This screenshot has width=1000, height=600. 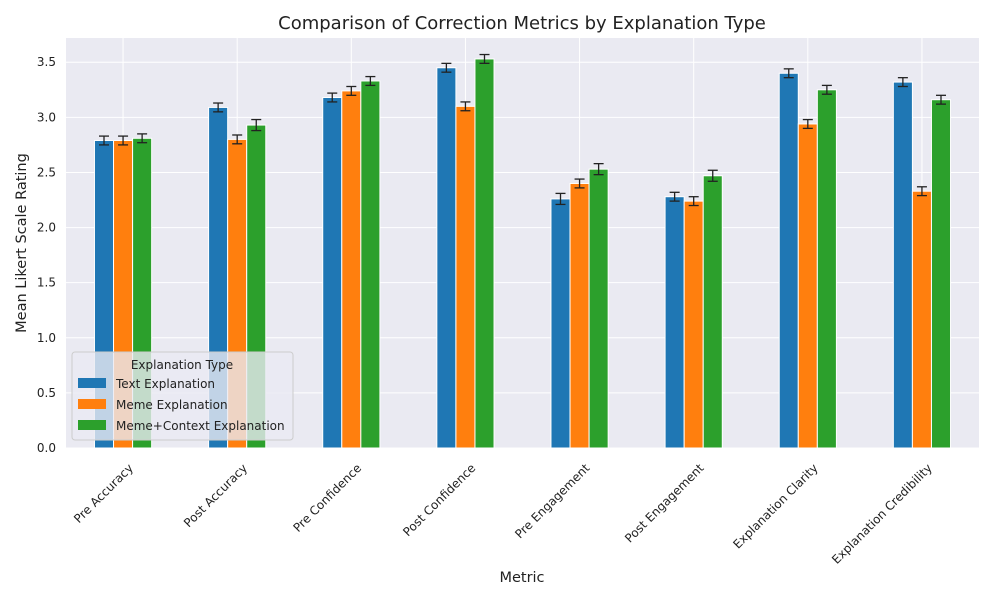 What do you see at coordinates (215, 495) in the screenshot?
I see `x-tick-label: Post Accuracy` at bounding box center [215, 495].